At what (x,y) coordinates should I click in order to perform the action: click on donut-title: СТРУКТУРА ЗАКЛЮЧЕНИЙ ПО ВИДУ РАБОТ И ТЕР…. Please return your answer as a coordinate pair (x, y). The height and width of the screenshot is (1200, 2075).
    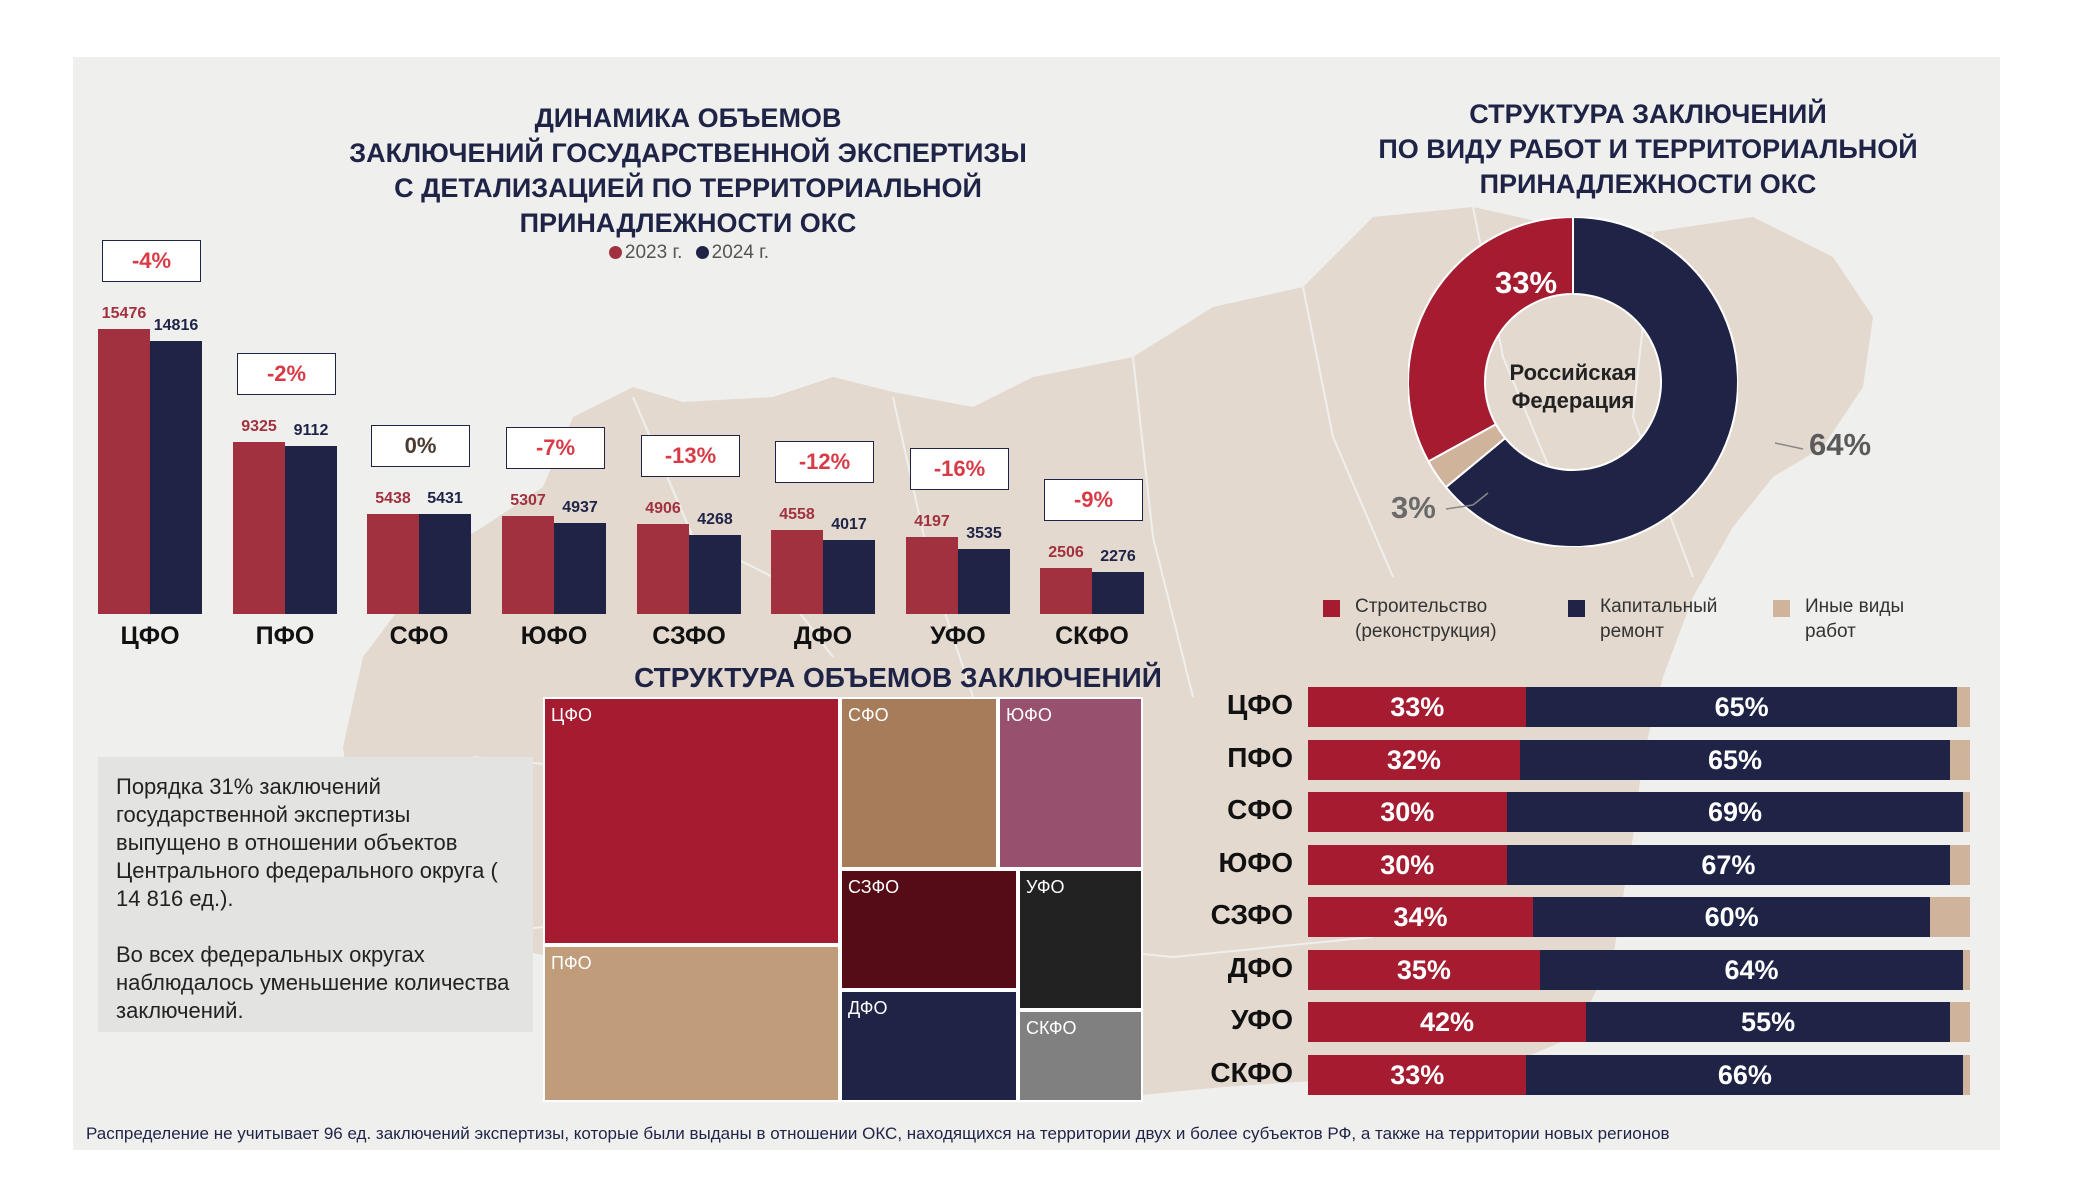
    Looking at the image, I should click on (1648, 149).